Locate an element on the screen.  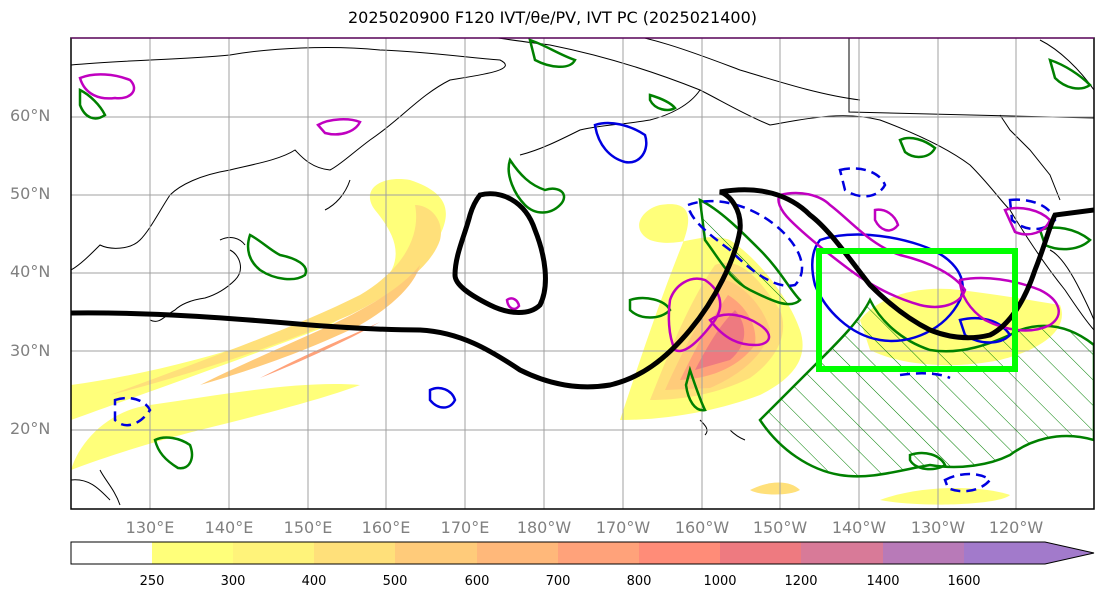
target-region-box is located at coordinates (917, 310).